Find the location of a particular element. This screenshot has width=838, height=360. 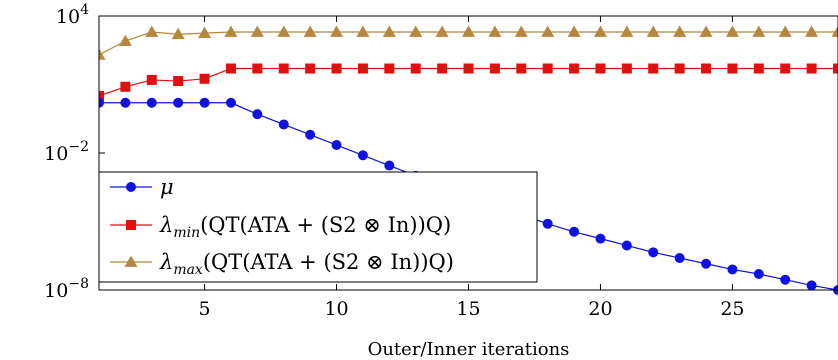

legend-label: λmin(QT(ATA + (S2 ⊗ In))Q) is located at coordinates (305, 227).